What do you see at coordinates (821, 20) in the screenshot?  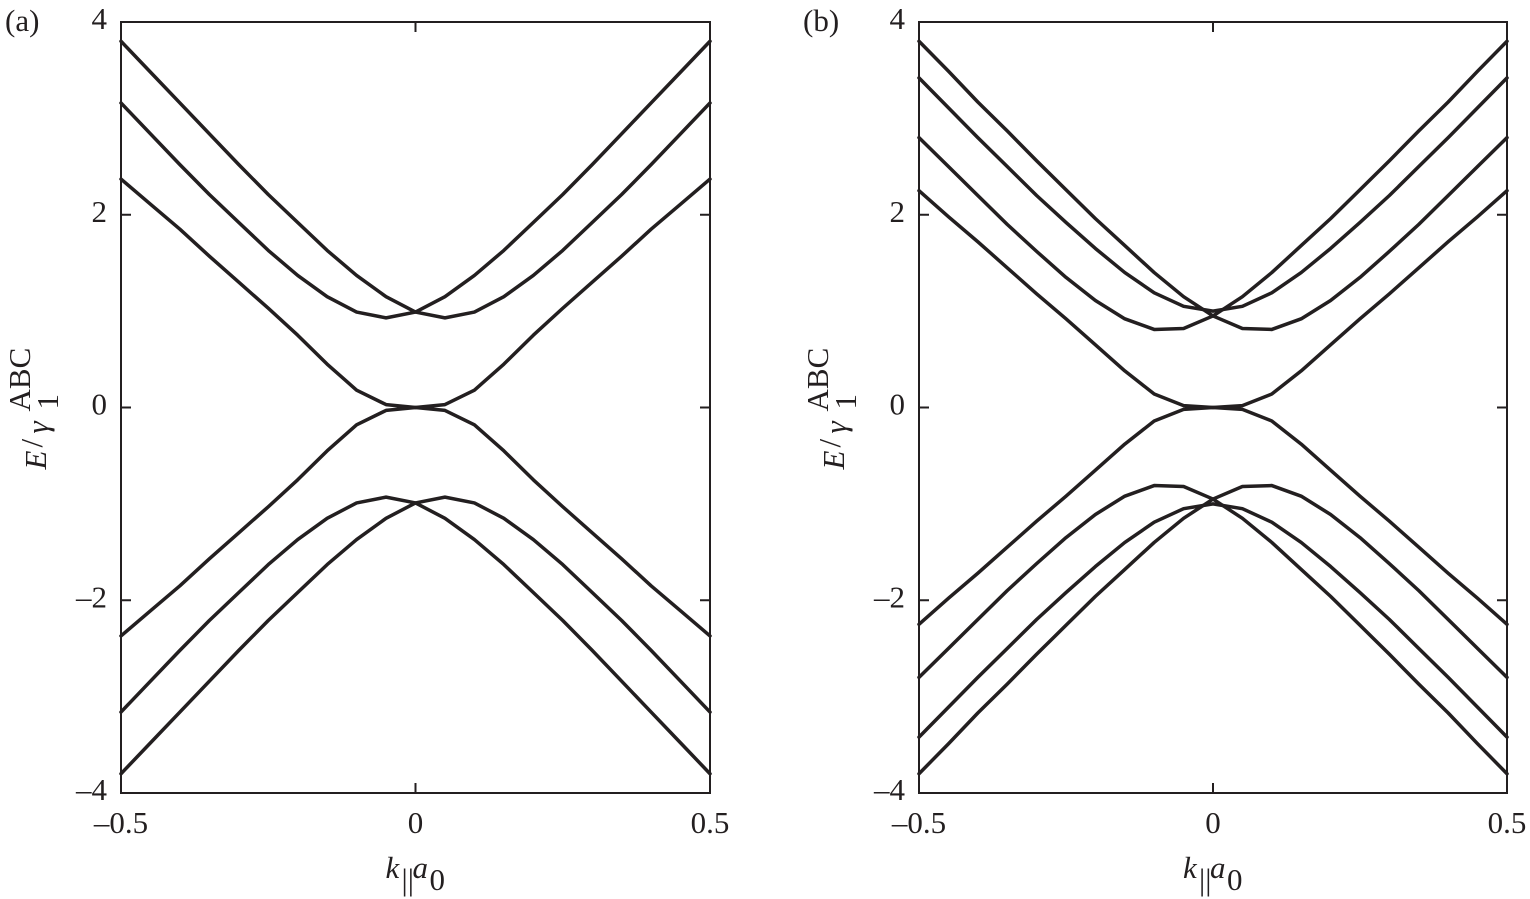 I see `panel-label: (b)` at bounding box center [821, 20].